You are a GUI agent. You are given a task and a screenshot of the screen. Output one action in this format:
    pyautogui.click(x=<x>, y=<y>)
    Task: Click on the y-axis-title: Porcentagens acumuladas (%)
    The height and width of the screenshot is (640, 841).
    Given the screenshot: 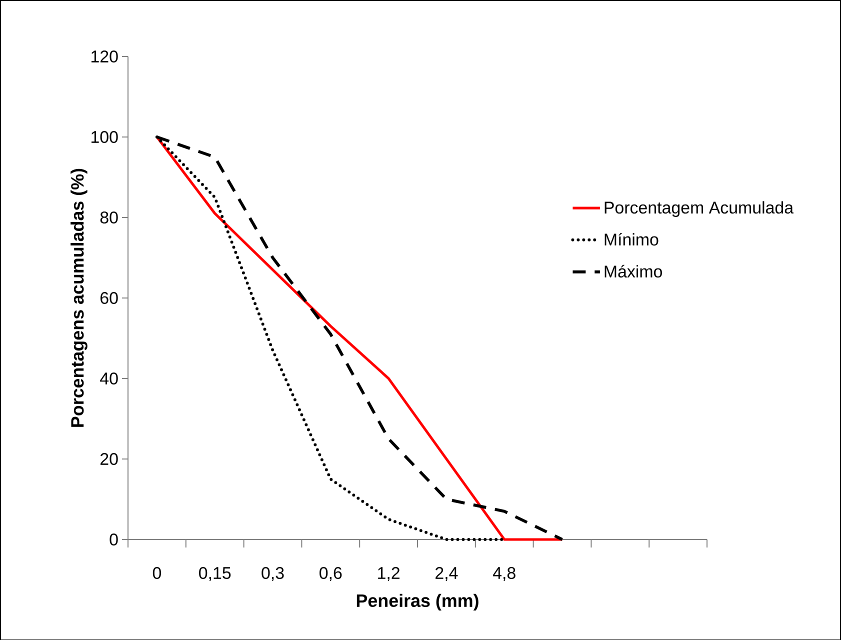 What is the action you would take?
    pyautogui.click(x=79, y=297)
    